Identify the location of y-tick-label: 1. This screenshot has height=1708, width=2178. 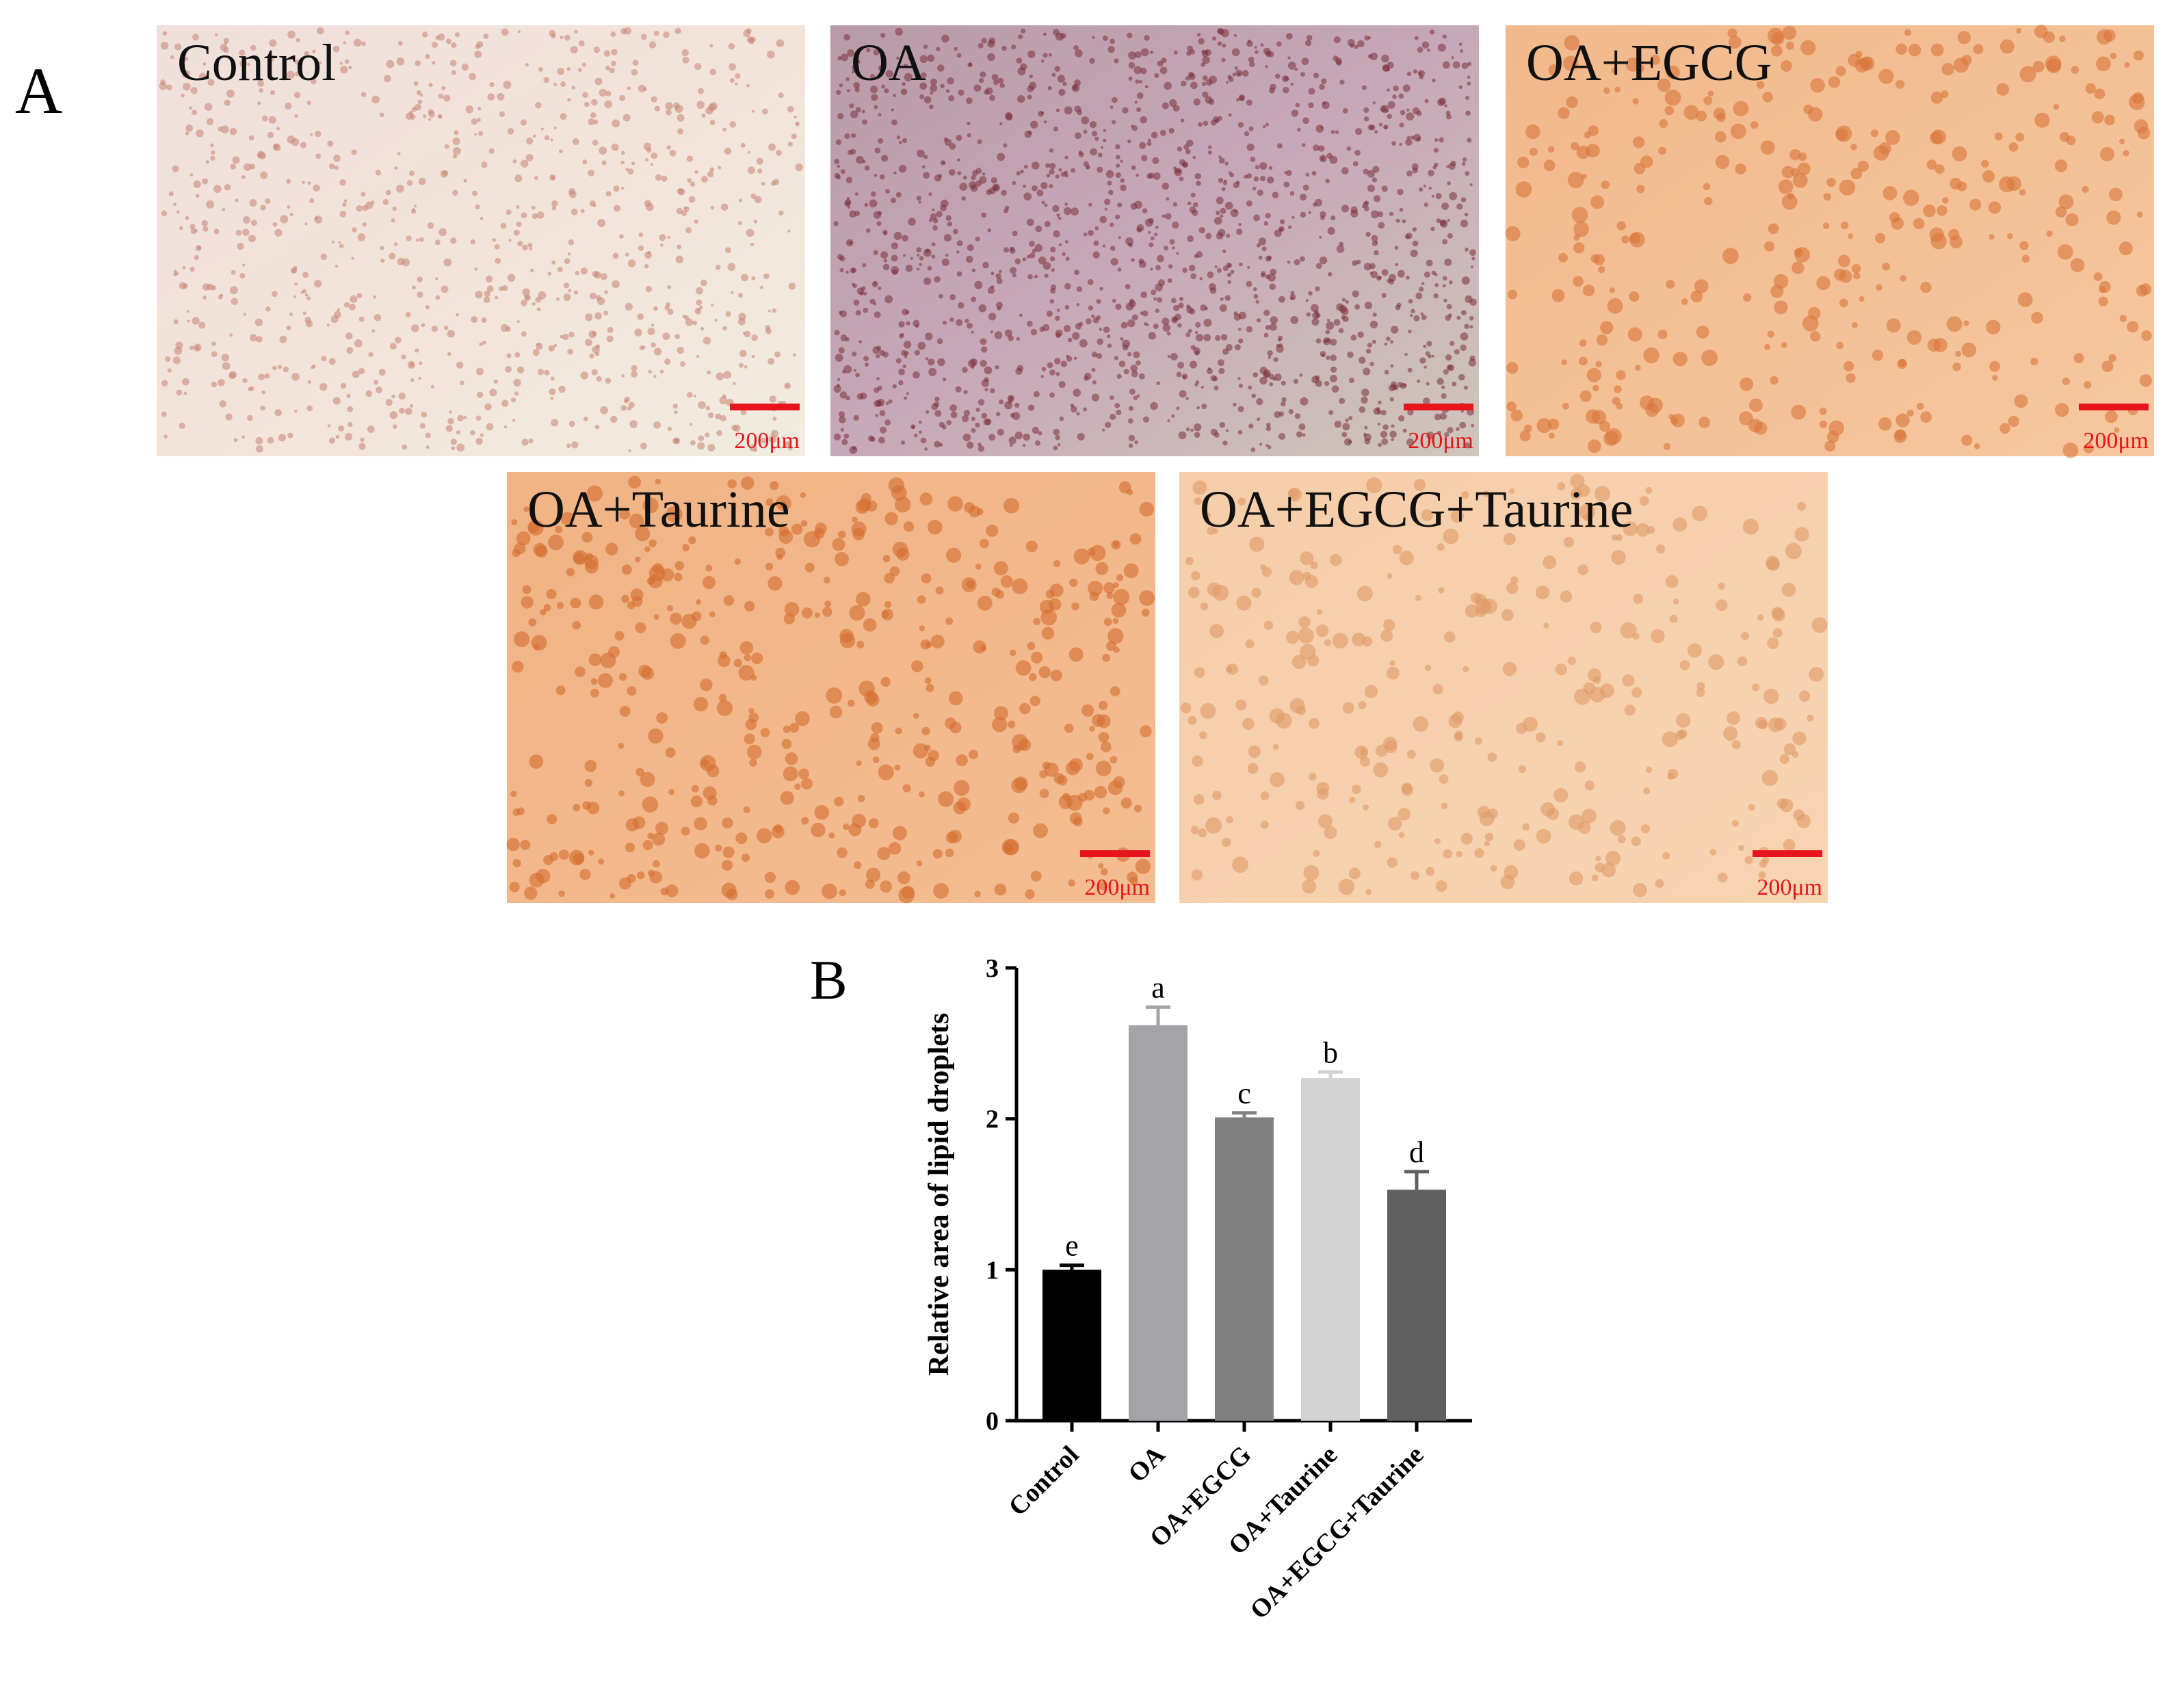
(992, 1270).